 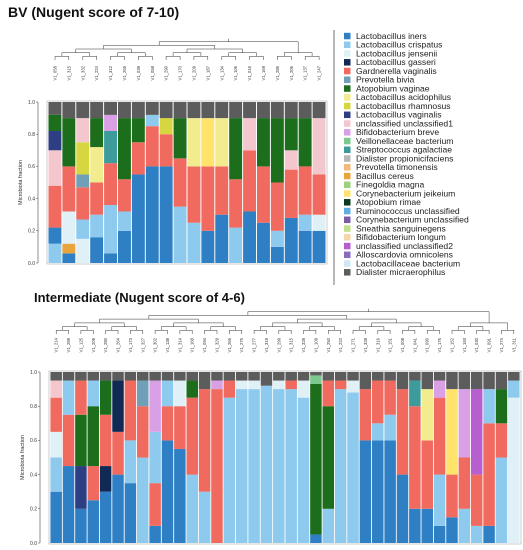 I want to click on y-axis-label: Microbiota fraction, so click(x=23, y=457).